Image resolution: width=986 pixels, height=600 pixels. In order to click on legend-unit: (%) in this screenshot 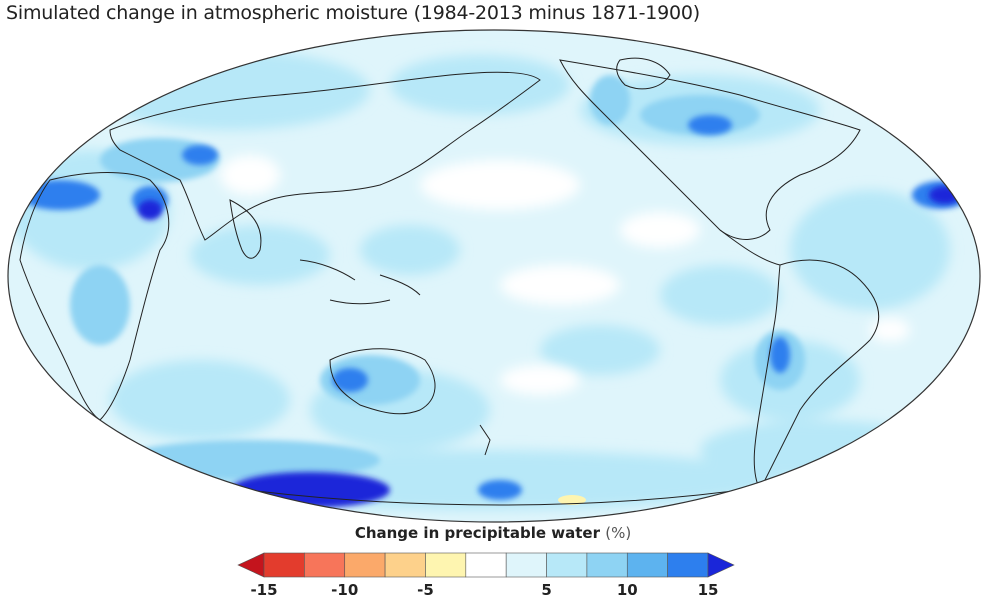, I will do `click(618, 533)`.